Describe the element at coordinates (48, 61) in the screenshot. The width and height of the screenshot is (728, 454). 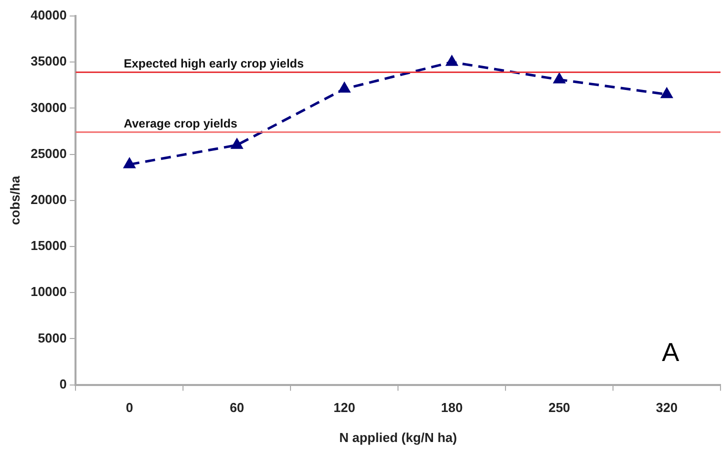
I see `y-tick-label: 35000` at that location.